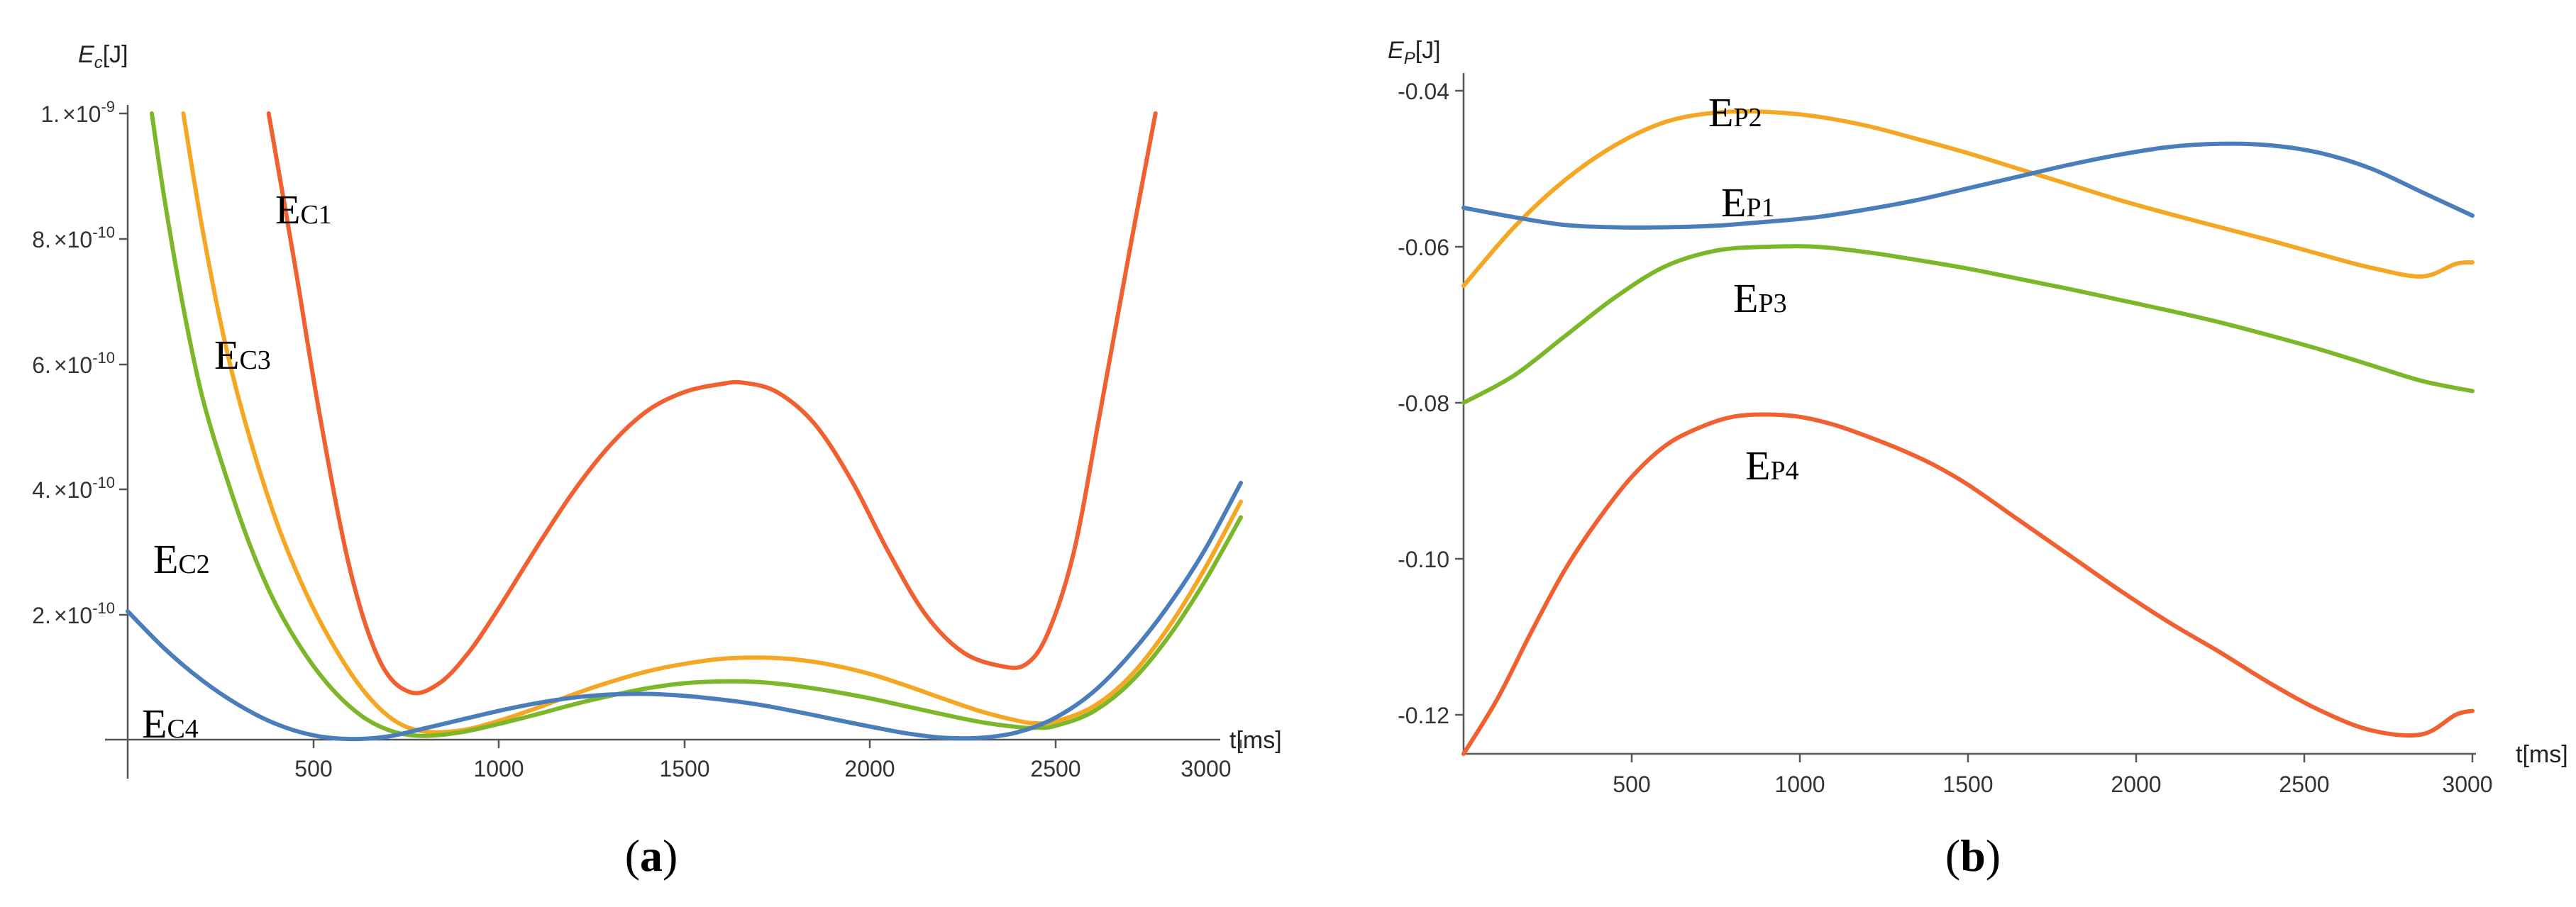  I want to click on series-label-ec2: EC2, so click(181, 559).